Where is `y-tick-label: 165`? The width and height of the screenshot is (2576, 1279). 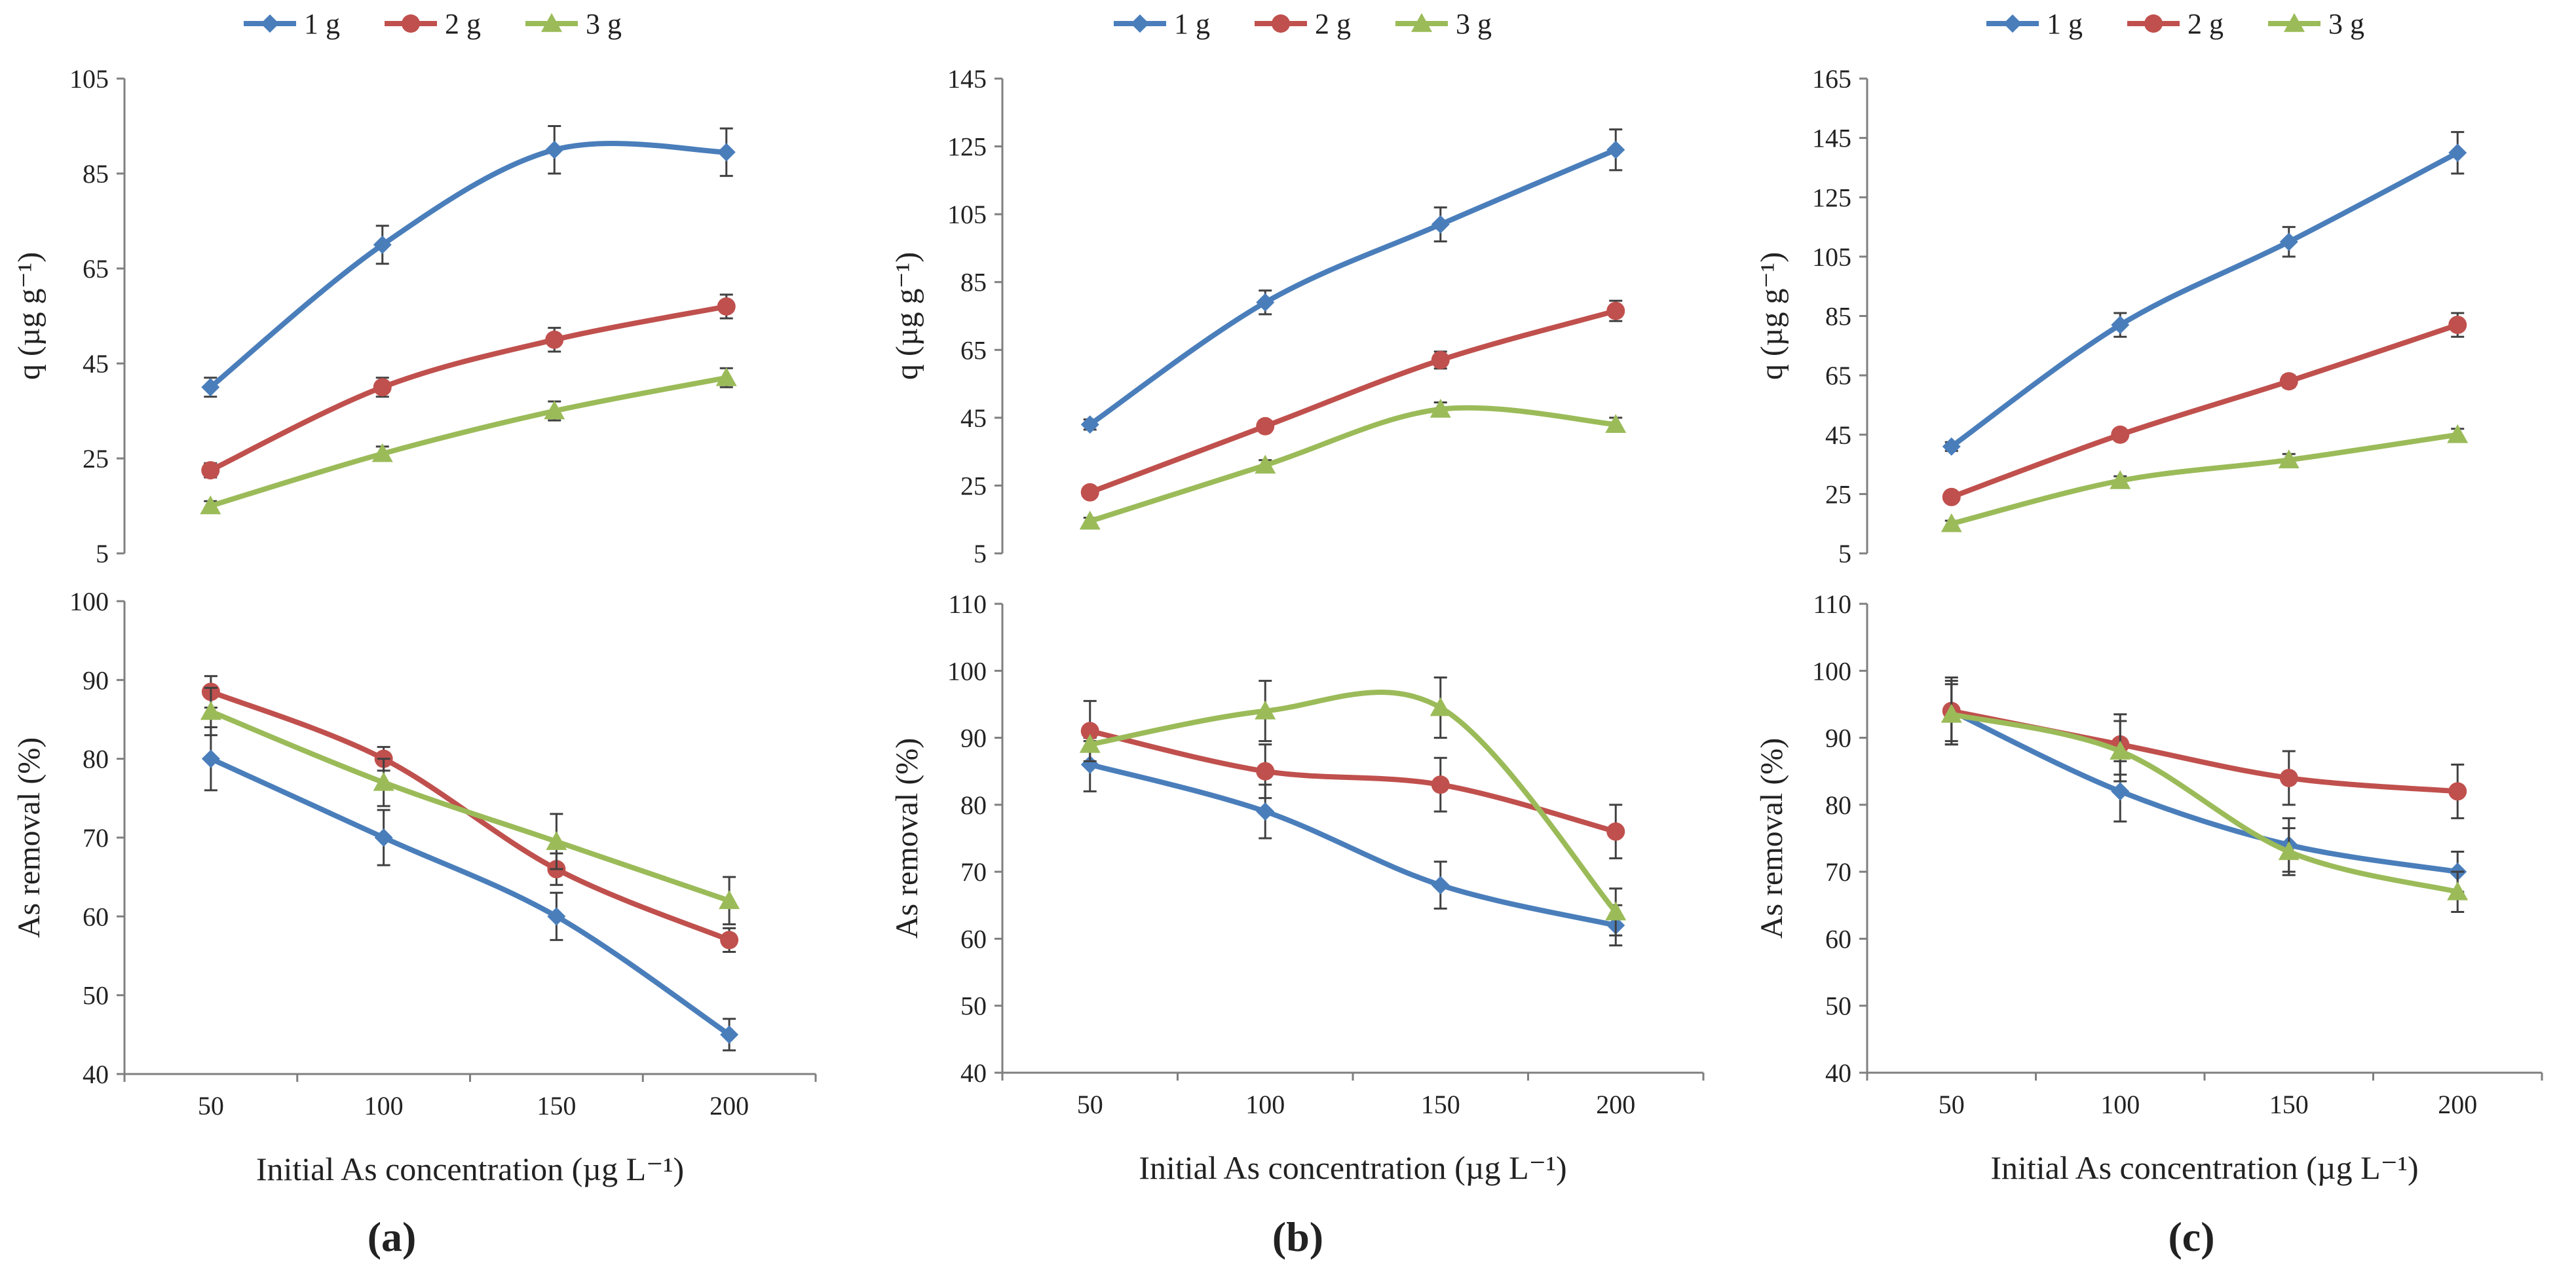 y-tick-label: 165 is located at coordinates (1831, 79).